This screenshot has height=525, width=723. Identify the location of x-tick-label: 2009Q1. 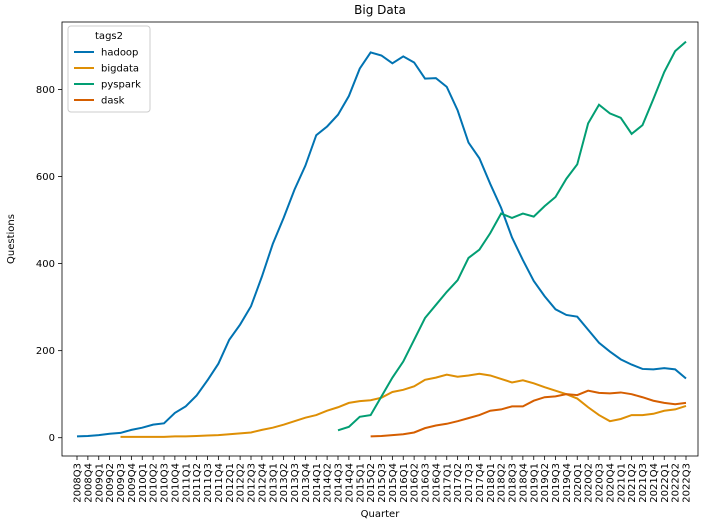
(99, 483).